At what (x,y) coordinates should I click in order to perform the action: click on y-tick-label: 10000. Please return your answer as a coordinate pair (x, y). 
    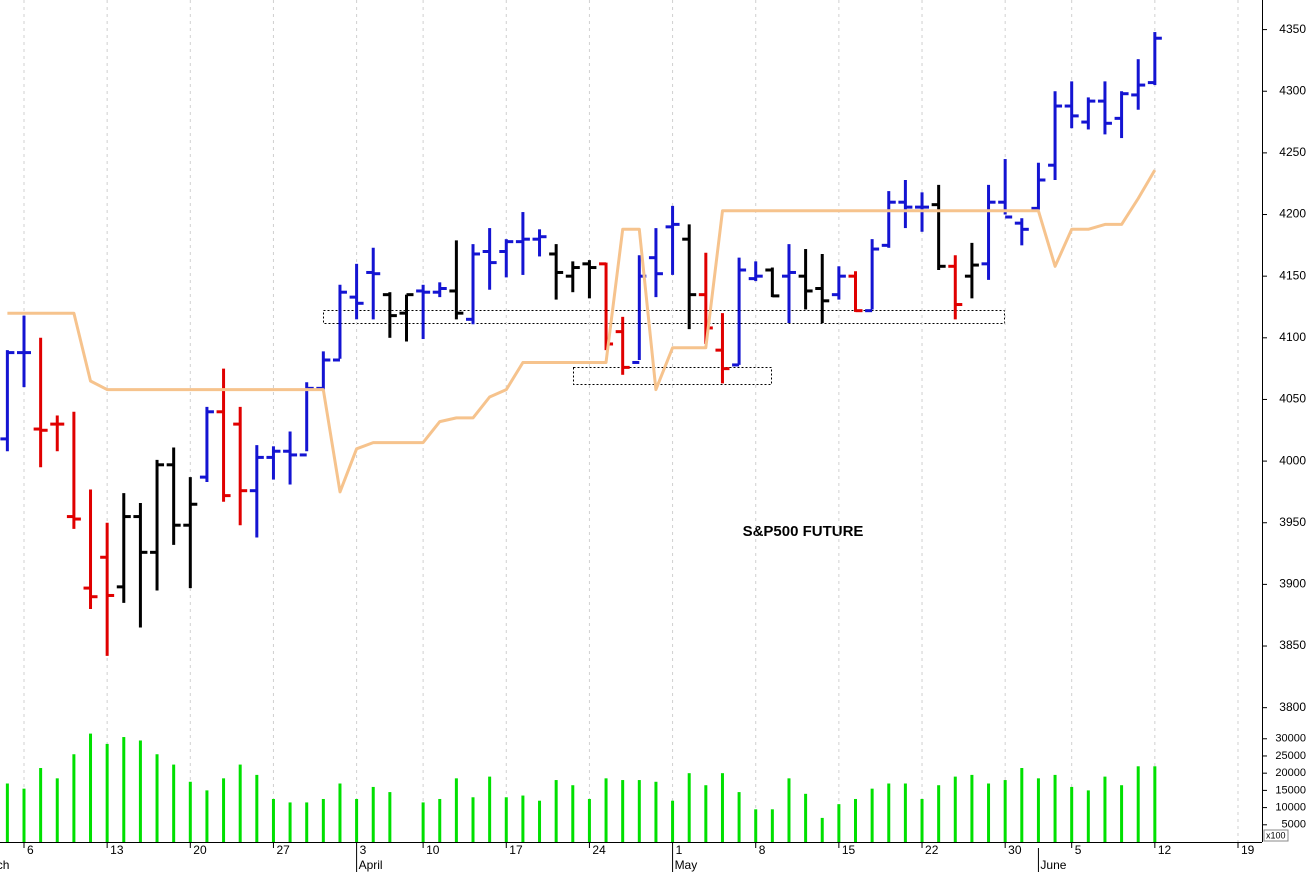
    Looking at the image, I should click on (1290, 807).